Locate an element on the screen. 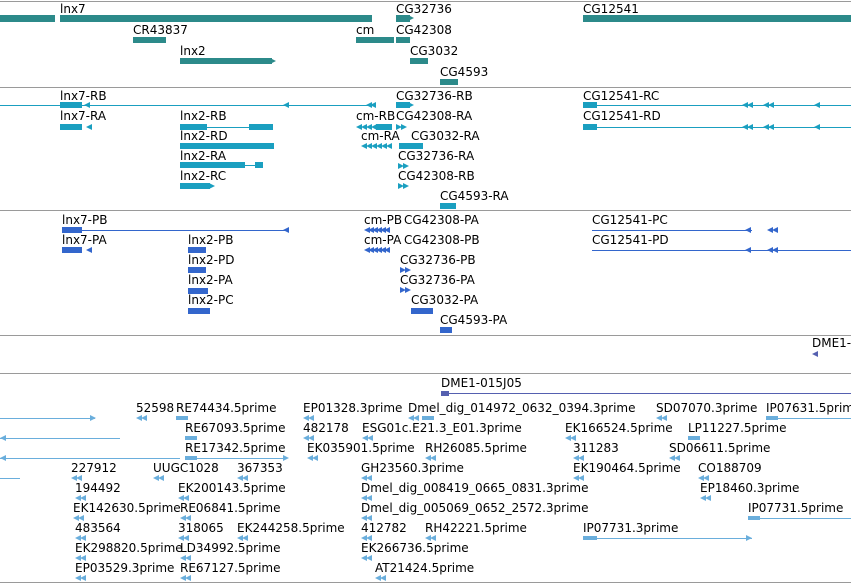 The image size is (851, 583). feature-label-lnx2-rb: lnx2-RB is located at coordinates (203, 116).